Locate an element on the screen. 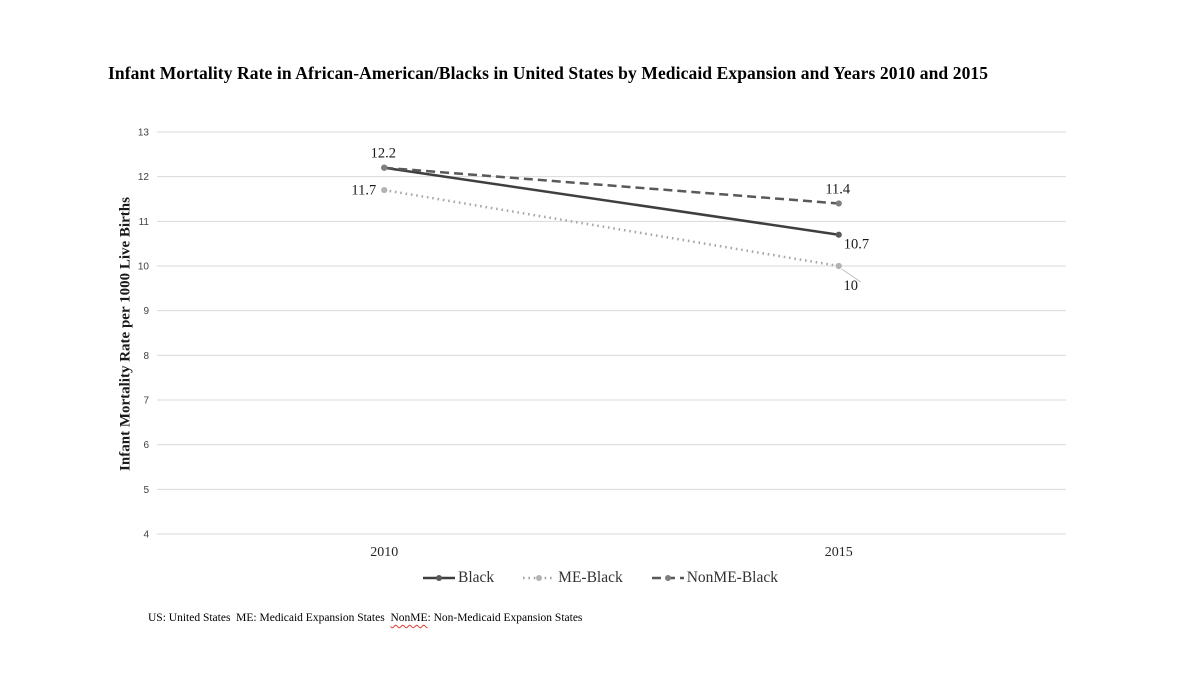  legend-line-sample-black is located at coordinates (439, 578).